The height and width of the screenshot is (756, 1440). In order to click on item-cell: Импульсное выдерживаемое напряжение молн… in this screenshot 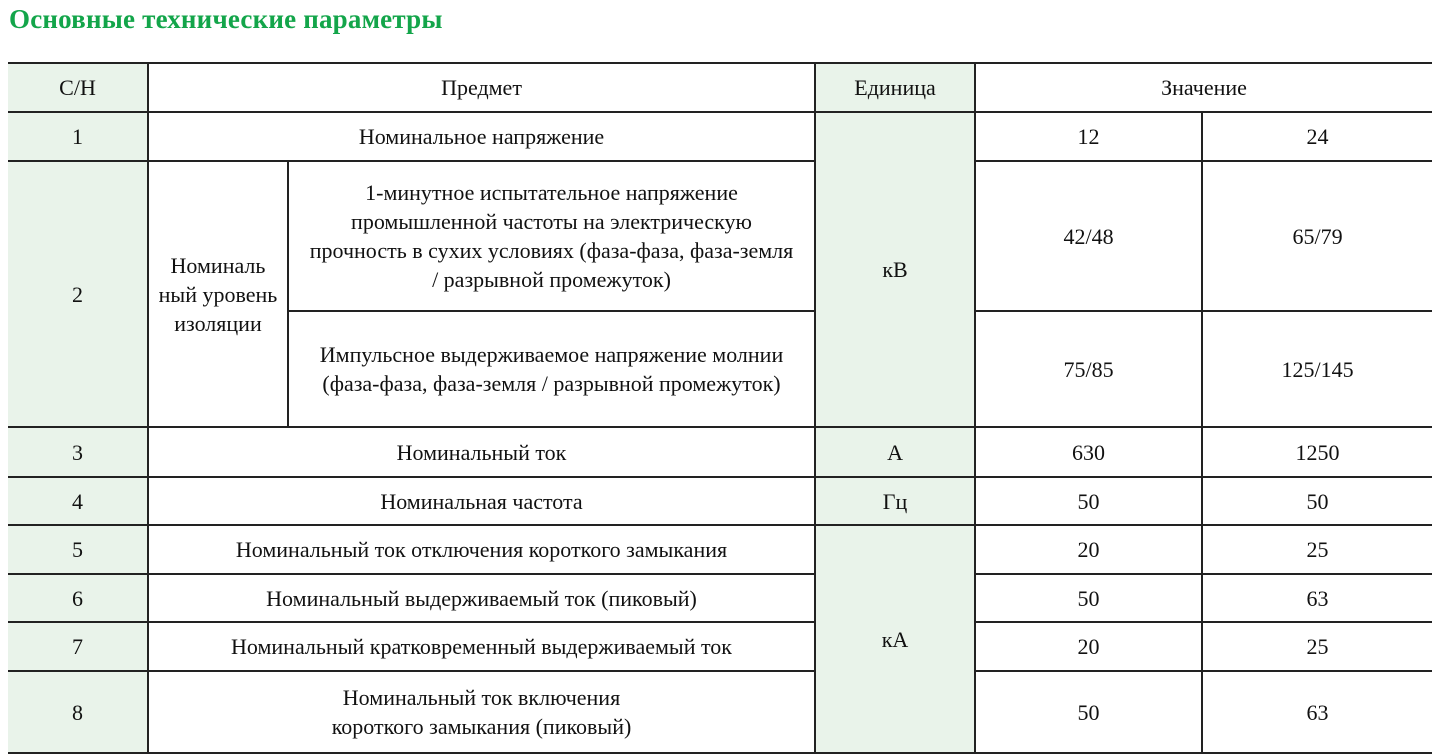, I will do `click(552, 369)`.